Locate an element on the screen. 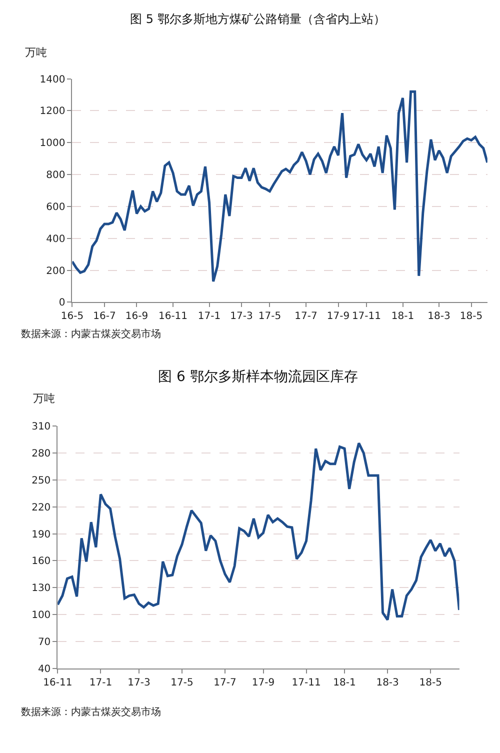  y-tick-label: 220 is located at coordinates (41, 508).